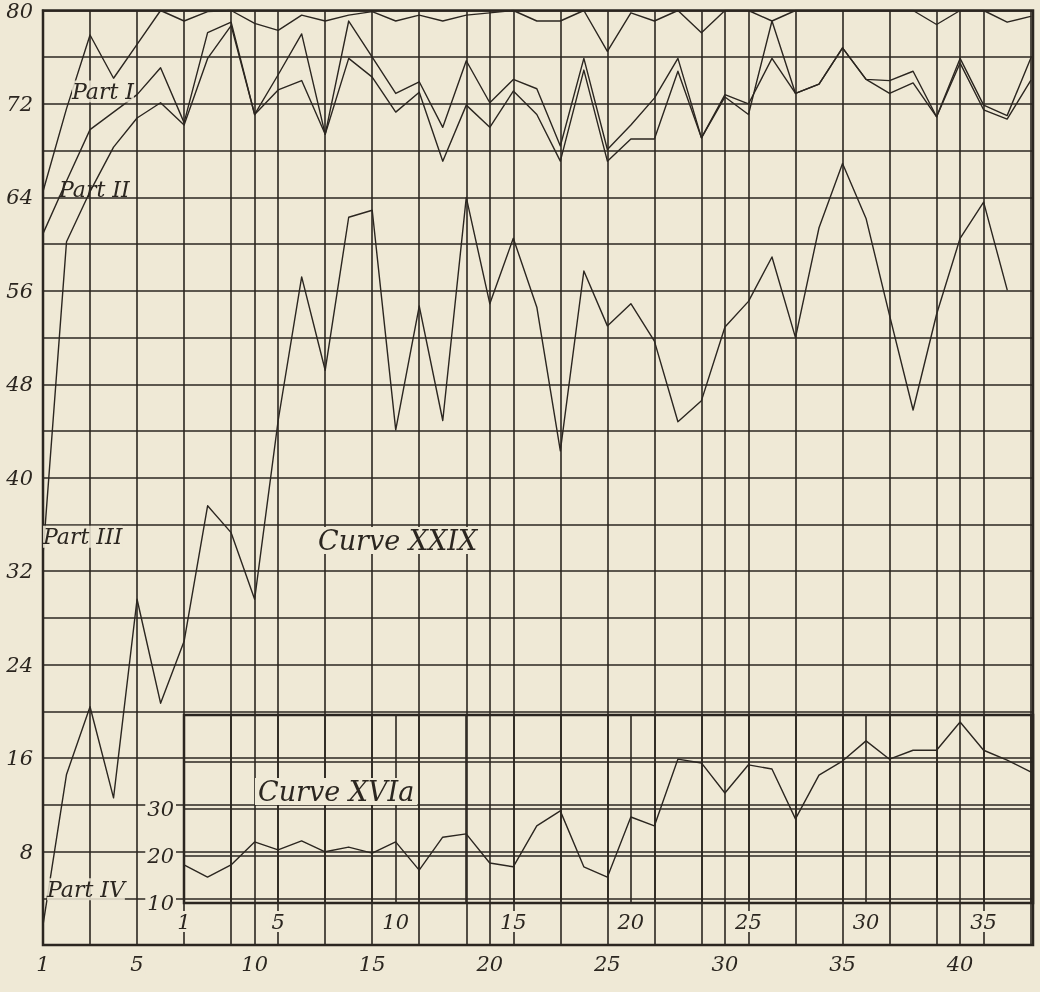 The width and height of the screenshot is (1040, 992). Describe the element at coordinates (336, 791) in the screenshot. I see `text: Curve XVIa` at that location.